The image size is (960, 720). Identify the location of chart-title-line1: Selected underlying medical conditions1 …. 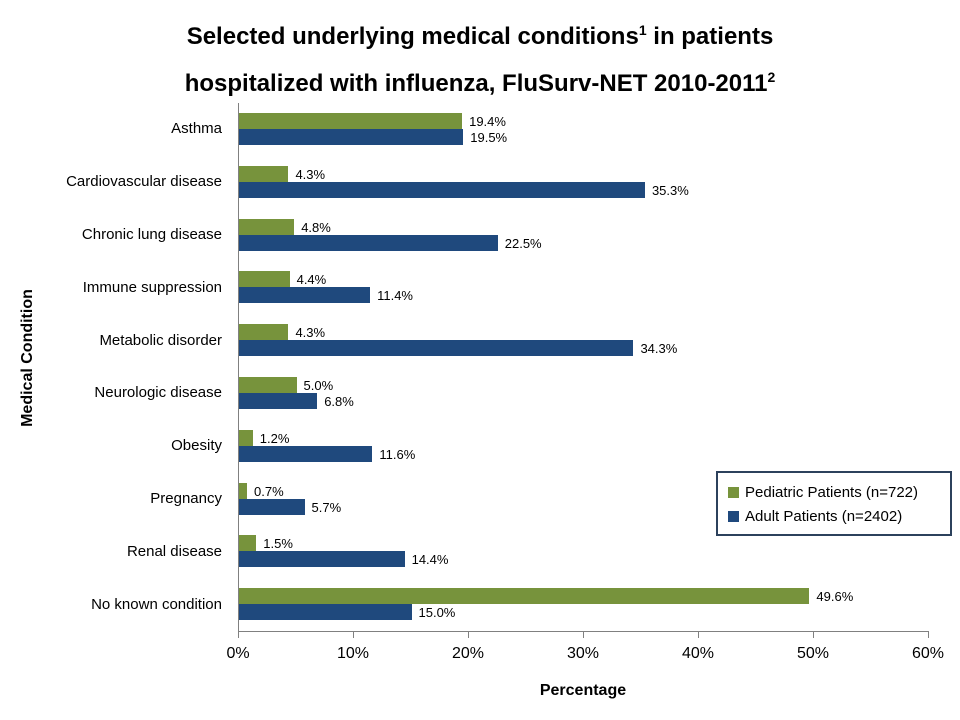
(480, 33).